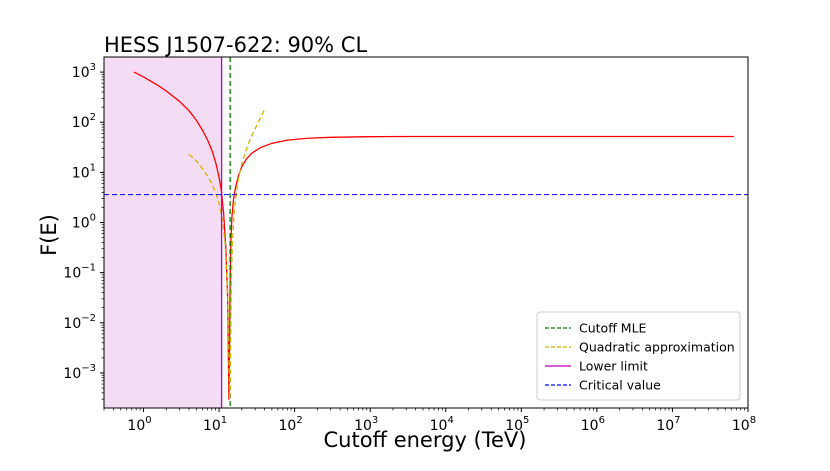 This screenshot has height=471, width=830. I want to click on lower-limit-shaded-region, so click(163, 232).